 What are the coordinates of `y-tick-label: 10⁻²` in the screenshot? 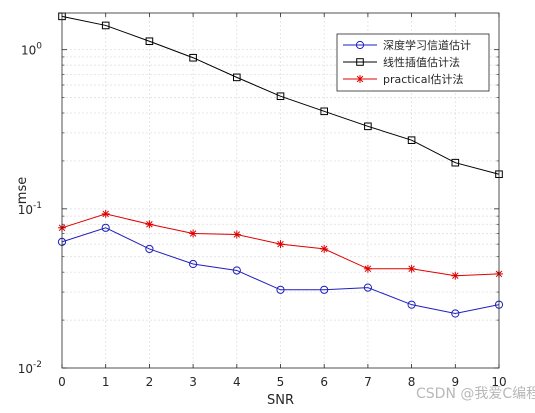 It's located at (30, 368).